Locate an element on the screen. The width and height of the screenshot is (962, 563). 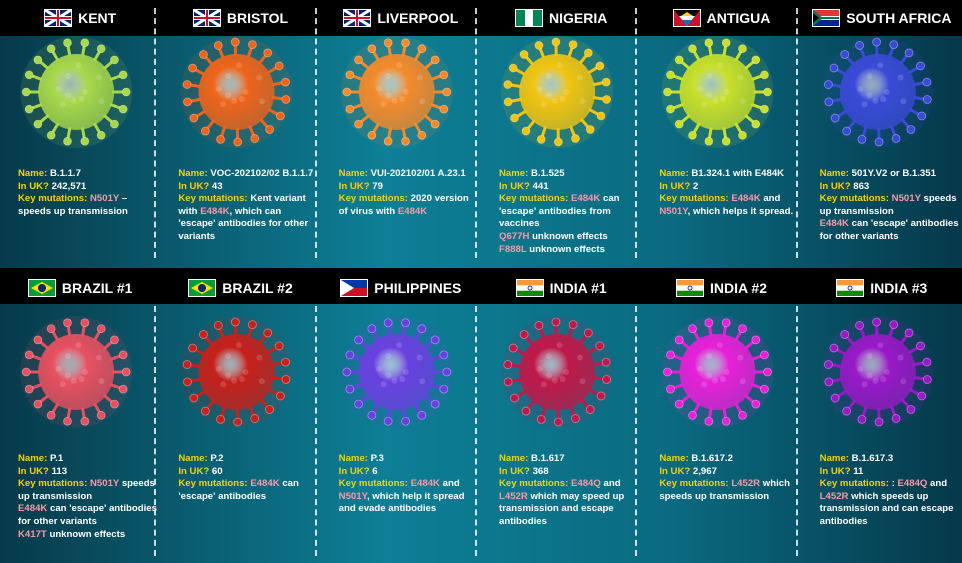
uk-label: In UK? is located at coordinates (354, 186).